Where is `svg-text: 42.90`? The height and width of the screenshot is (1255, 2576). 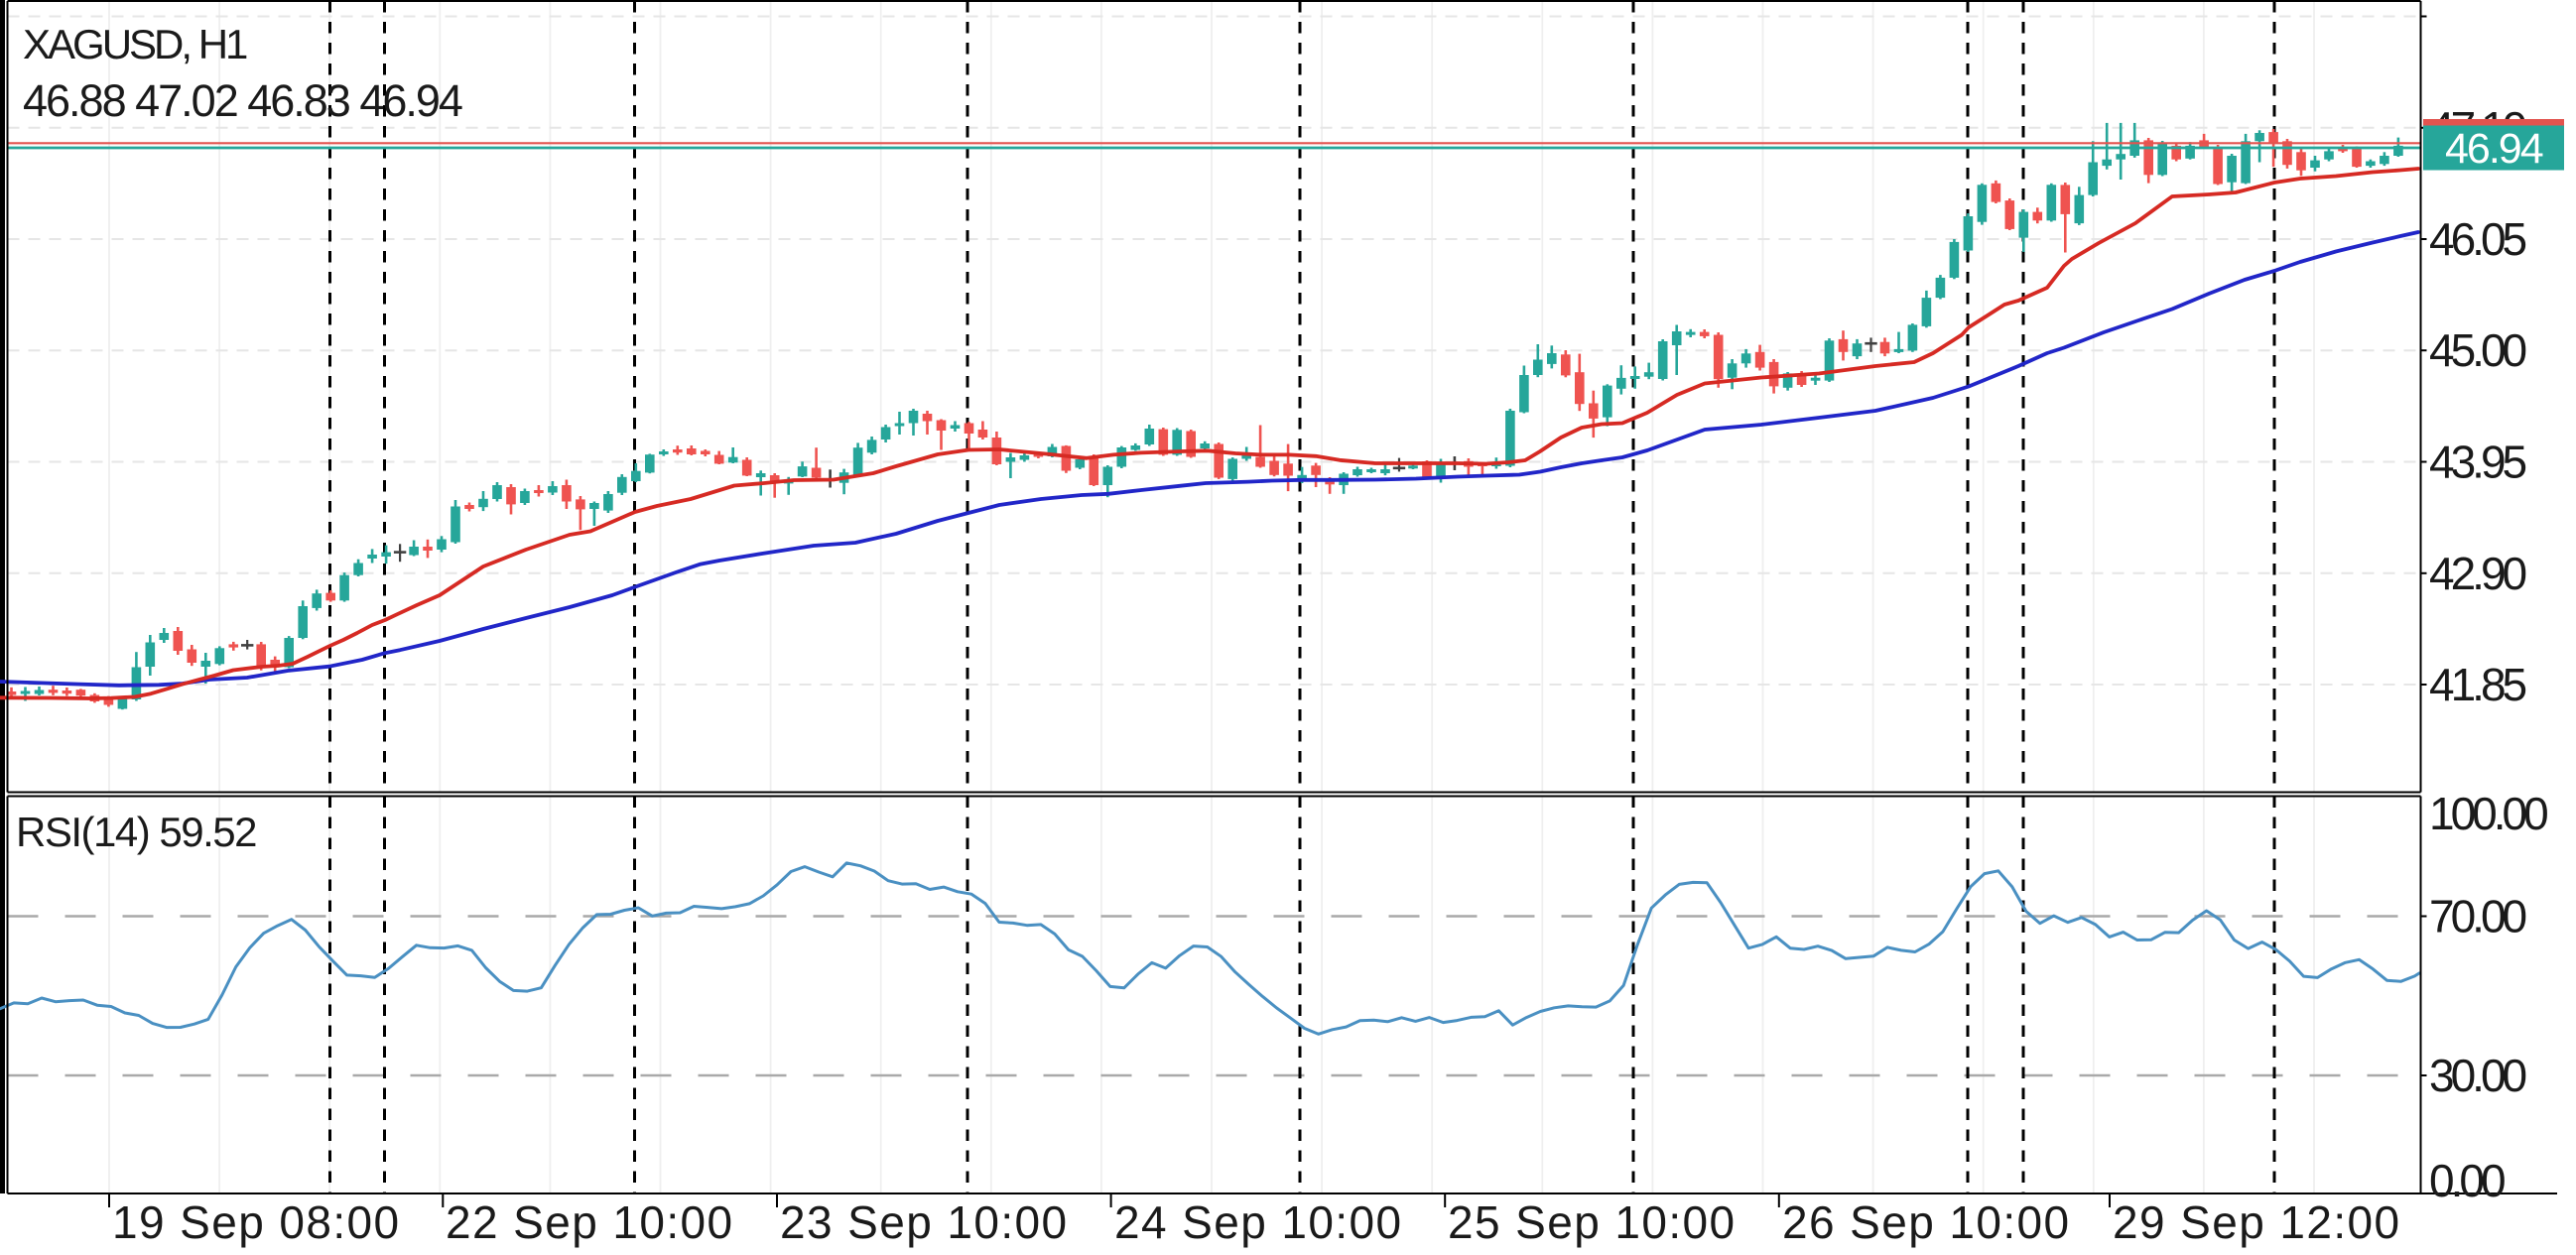
svg-text: 42.90 is located at coordinates (2478, 573).